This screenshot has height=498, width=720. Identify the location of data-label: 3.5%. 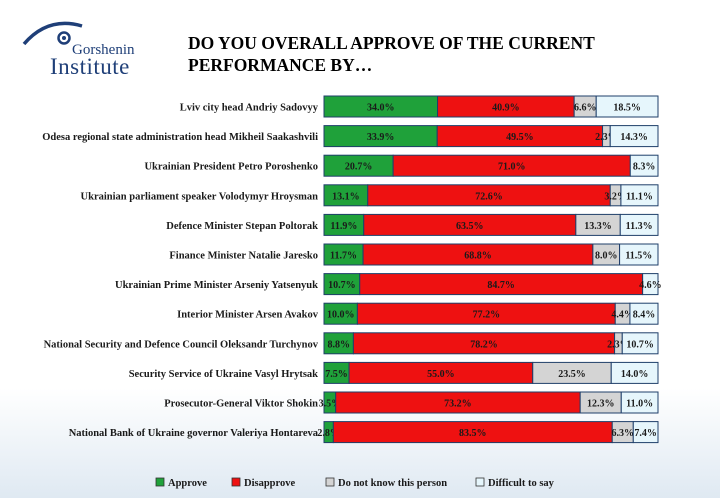
(330, 404).